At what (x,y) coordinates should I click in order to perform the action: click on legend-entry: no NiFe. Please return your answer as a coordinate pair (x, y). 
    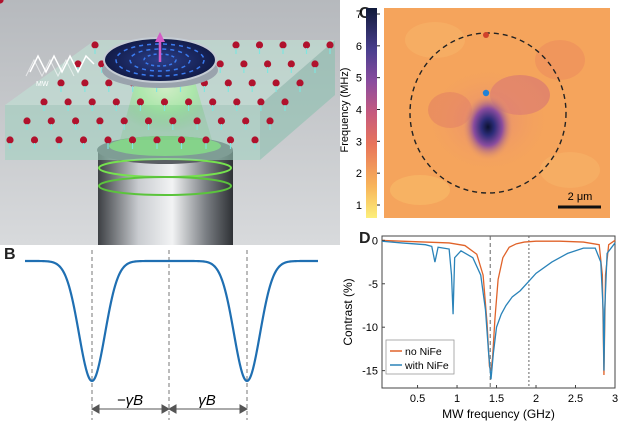
    Looking at the image, I should click on (423, 352).